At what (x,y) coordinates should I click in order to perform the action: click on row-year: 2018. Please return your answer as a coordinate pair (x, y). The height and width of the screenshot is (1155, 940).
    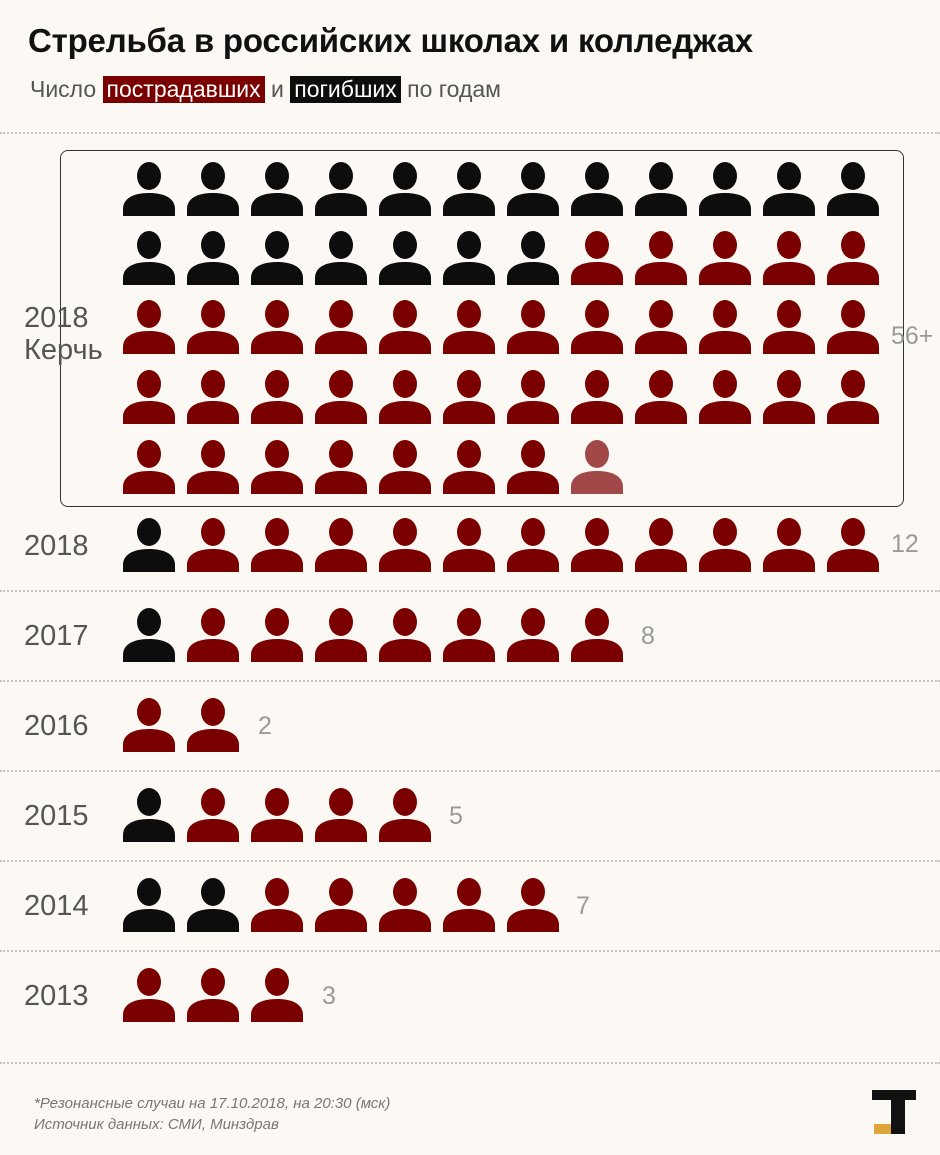
    Looking at the image, I should click on (56, 318).